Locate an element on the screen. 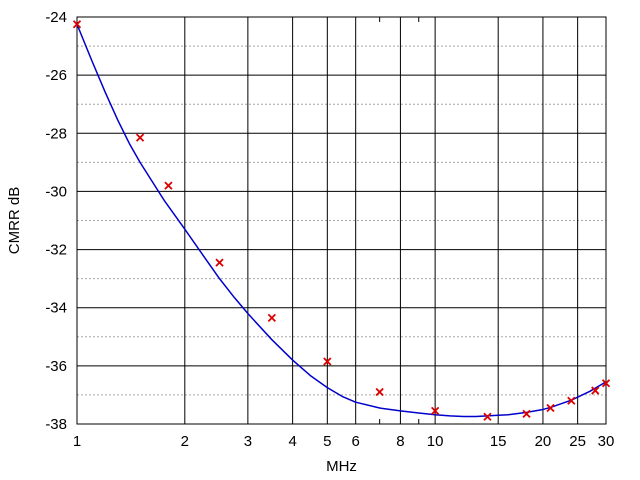  x-tick-label: 25 is located at coordinates (577, 441).